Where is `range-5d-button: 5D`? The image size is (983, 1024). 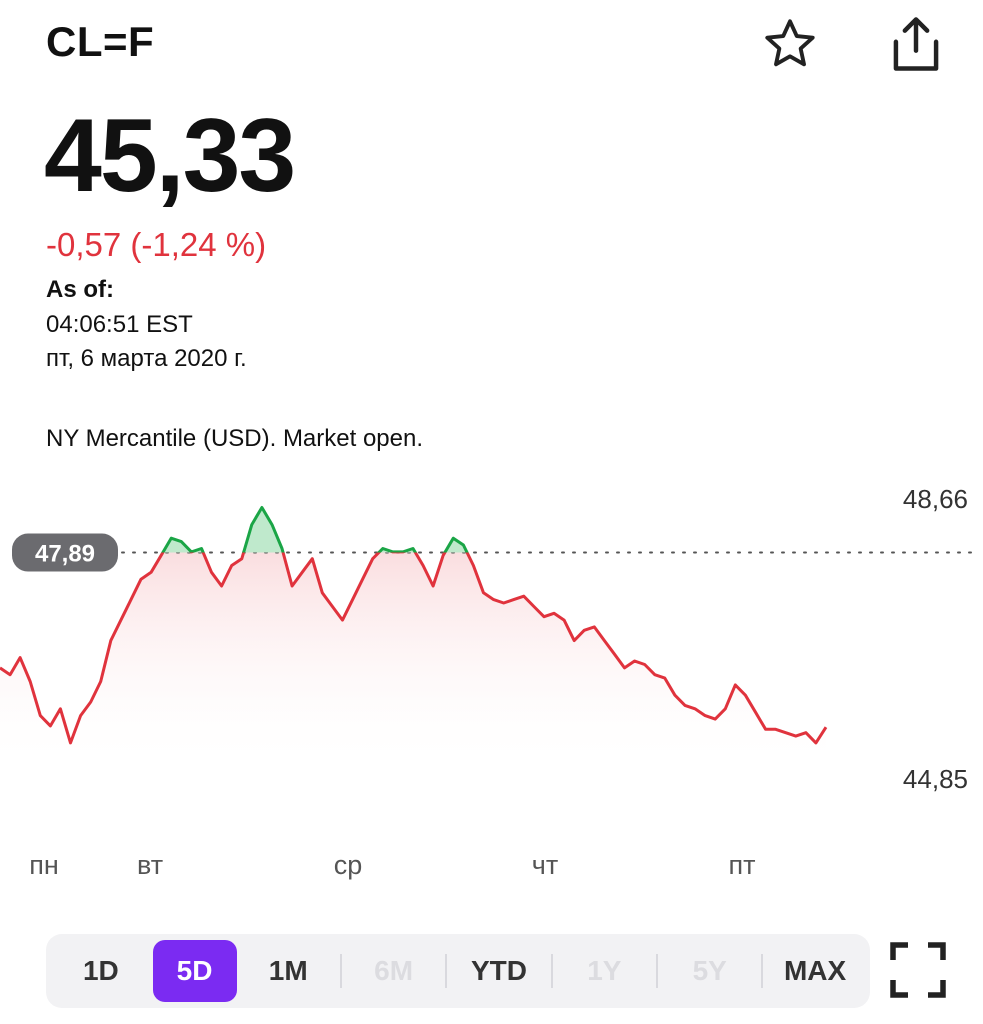
range-5d-button: 5D is located at coordinates (194, 971).